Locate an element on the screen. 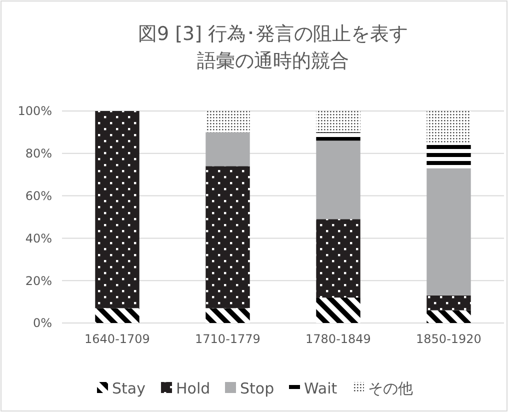 The height and width of the screenshot is (416, 514). legend-label: Wait is located at coordinates (321, 388).